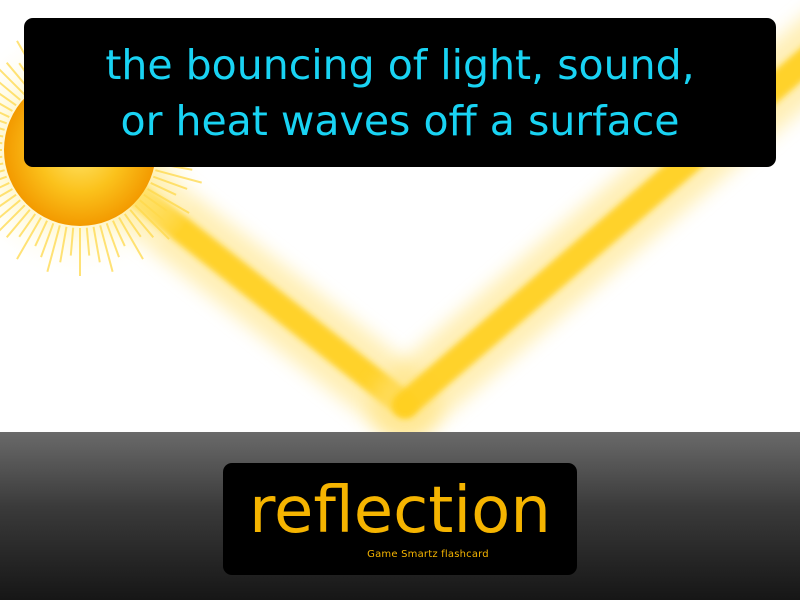  I want to click on brand-label: Game Smartz flashcard, so click(428, 554).